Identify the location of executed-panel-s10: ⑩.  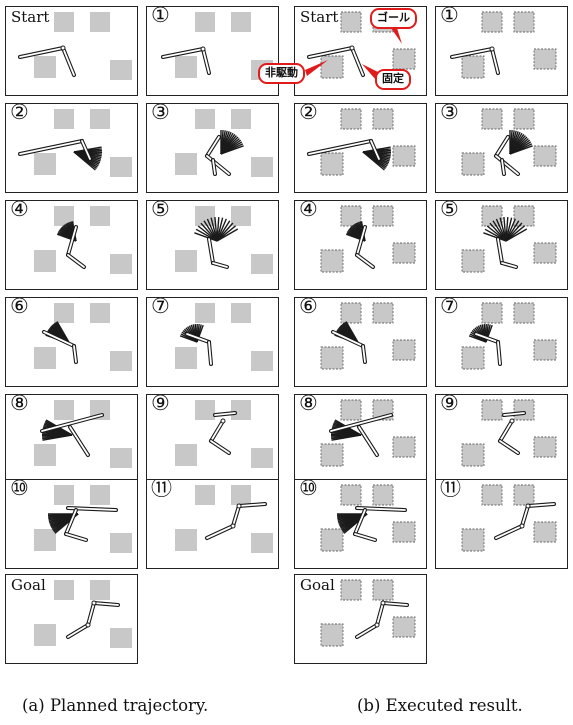
(360, 524).